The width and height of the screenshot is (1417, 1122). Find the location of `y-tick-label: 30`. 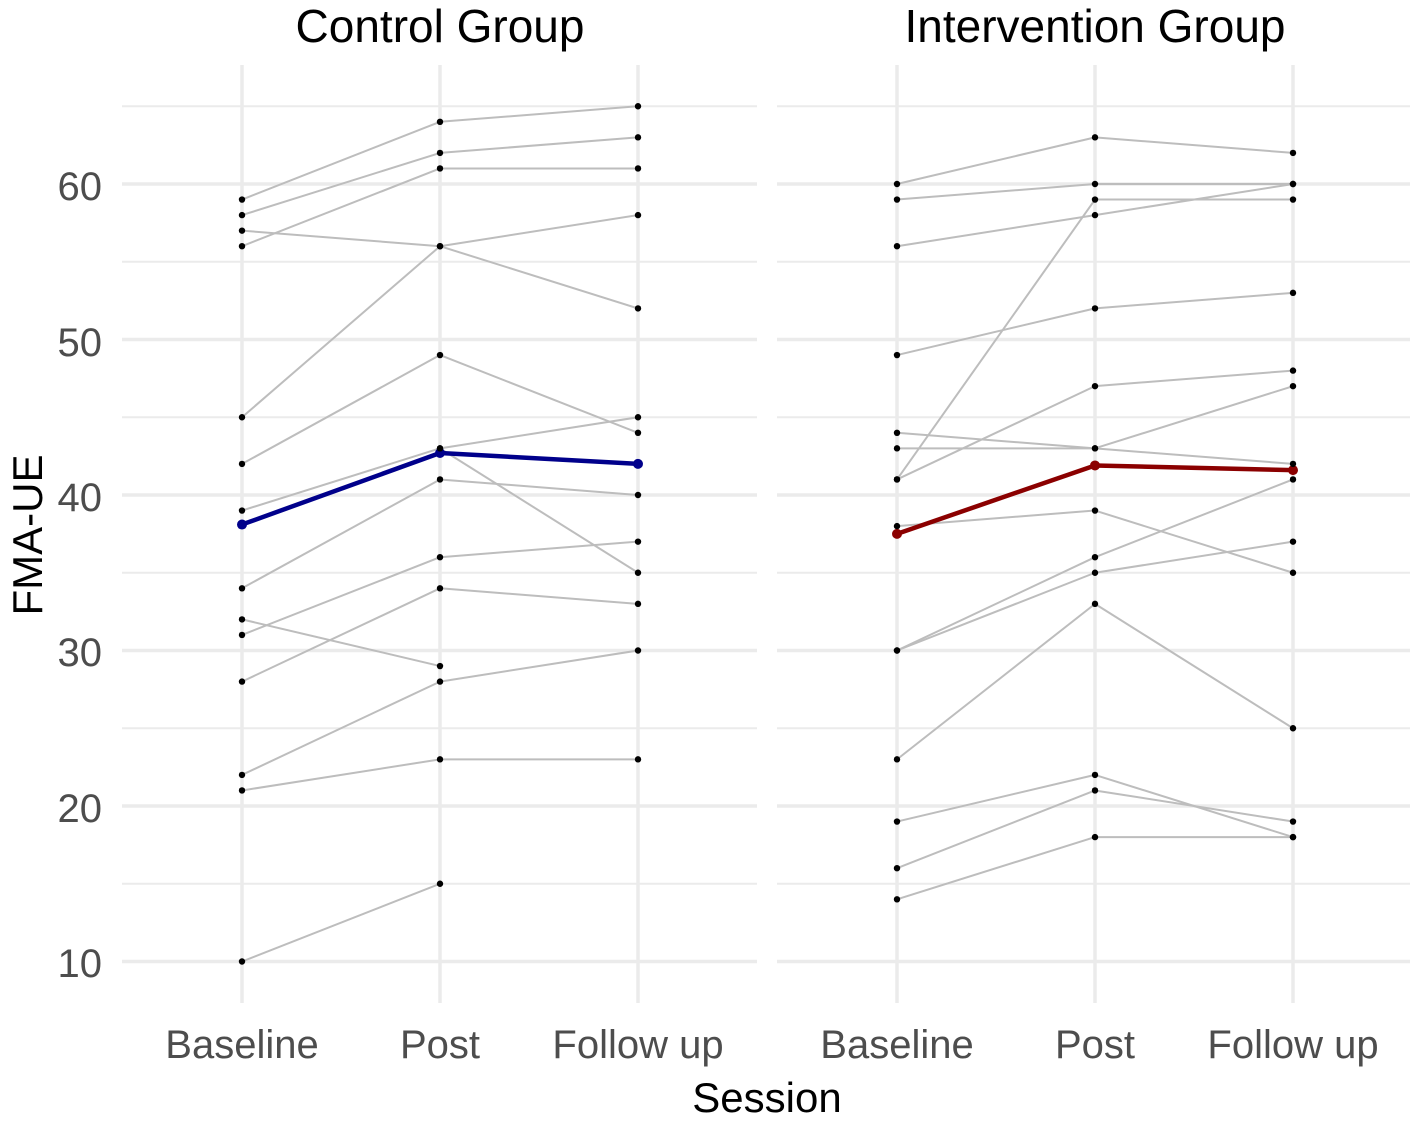

y-tick-label: 30 is located at coordinates (80, 653).